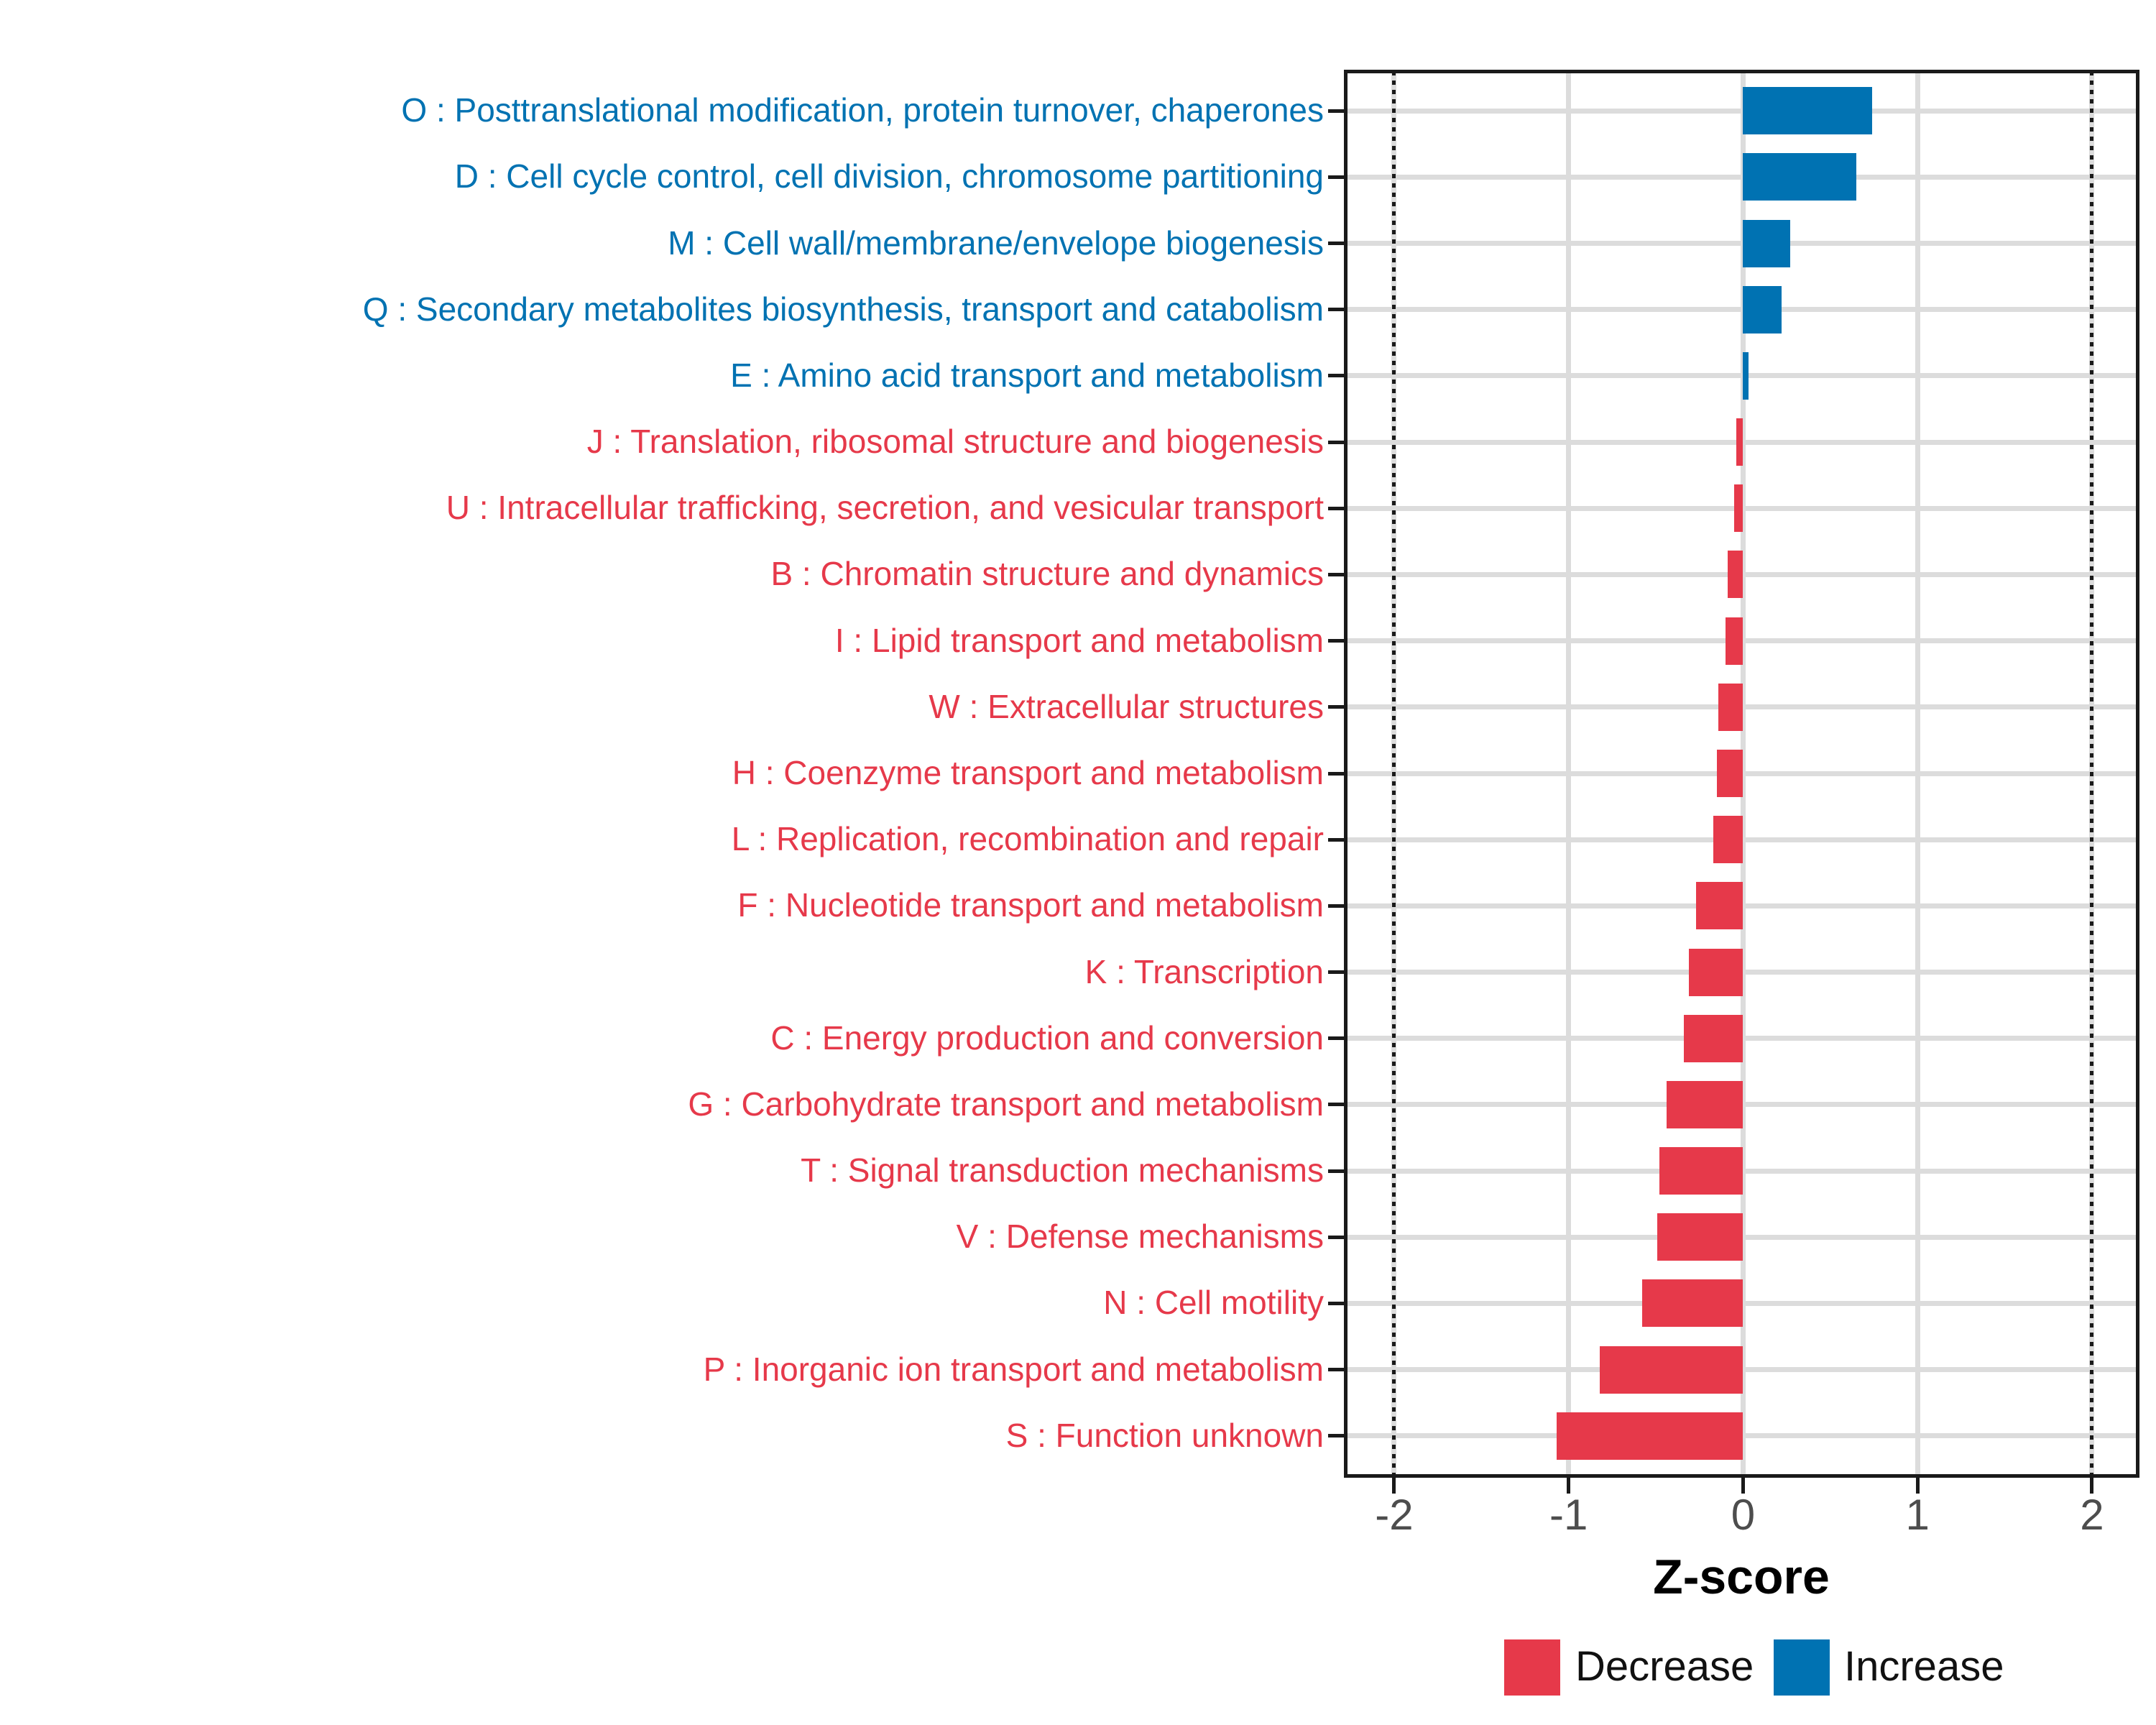 The image size is (2156, 1725). Describe the element at coordinates (1808, 111) in the screenshot. I see `bar-O` at that location.